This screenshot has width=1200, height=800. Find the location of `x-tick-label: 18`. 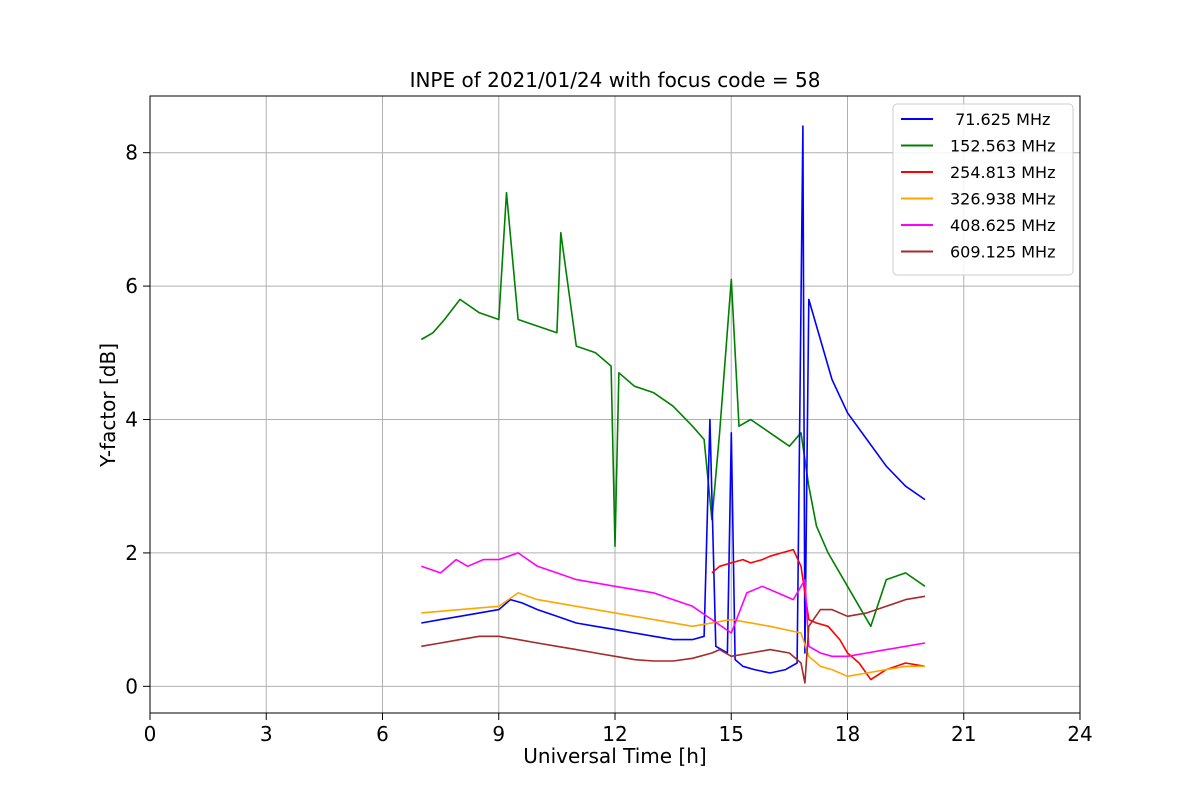

x-tick-label: 18 is located at coordinates (847, 734).